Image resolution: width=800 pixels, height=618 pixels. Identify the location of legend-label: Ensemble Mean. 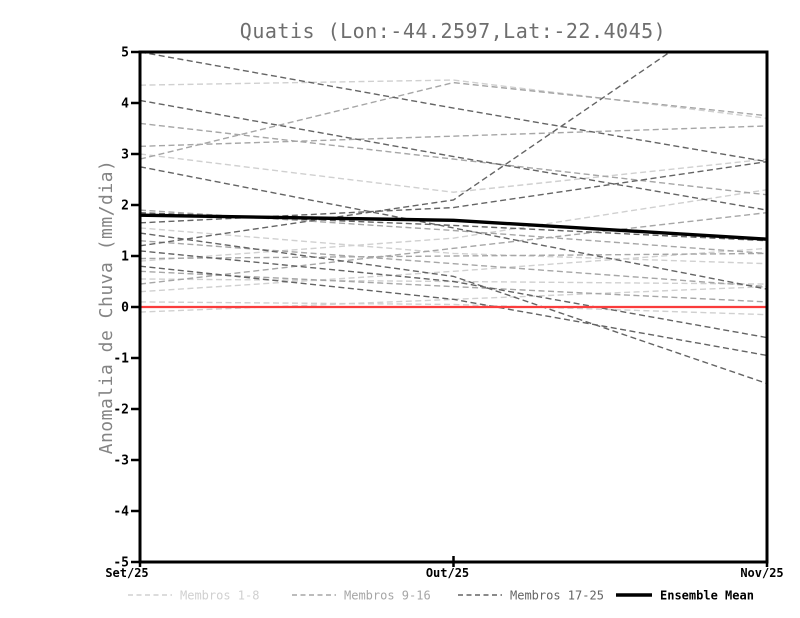
(707, 596).